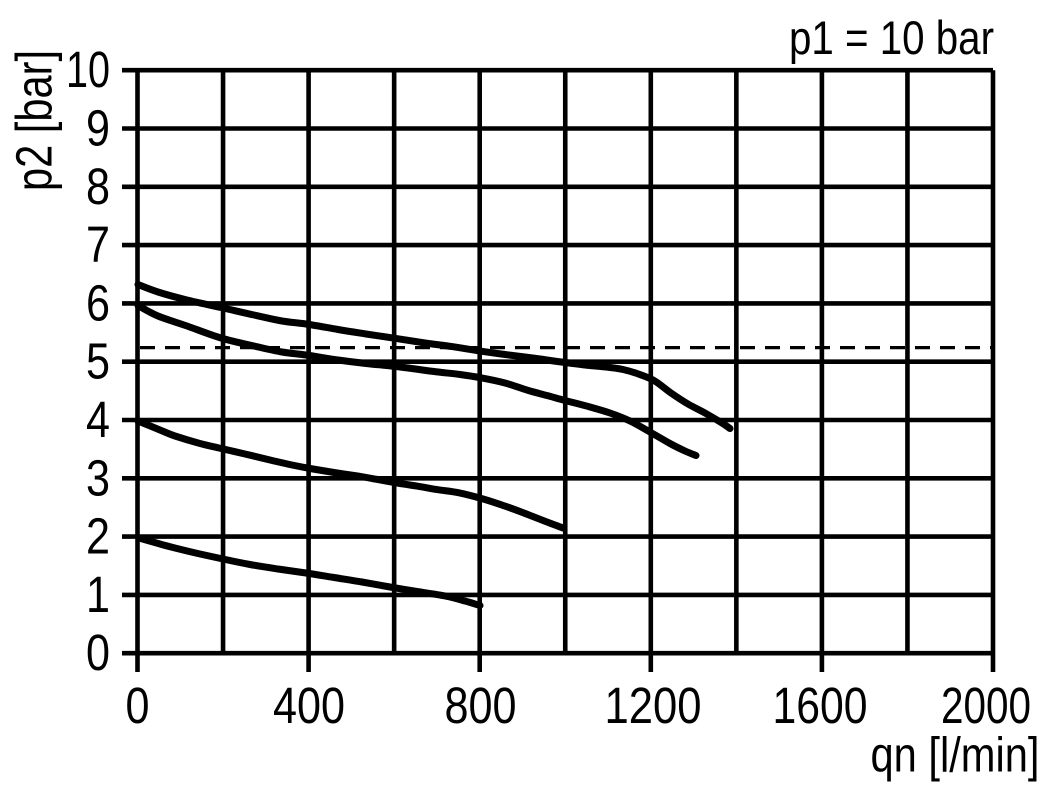  Describe the element at coordinates (891, 37) in the screenshot. I see `svg-text: p1 = 10 bar` at that location.